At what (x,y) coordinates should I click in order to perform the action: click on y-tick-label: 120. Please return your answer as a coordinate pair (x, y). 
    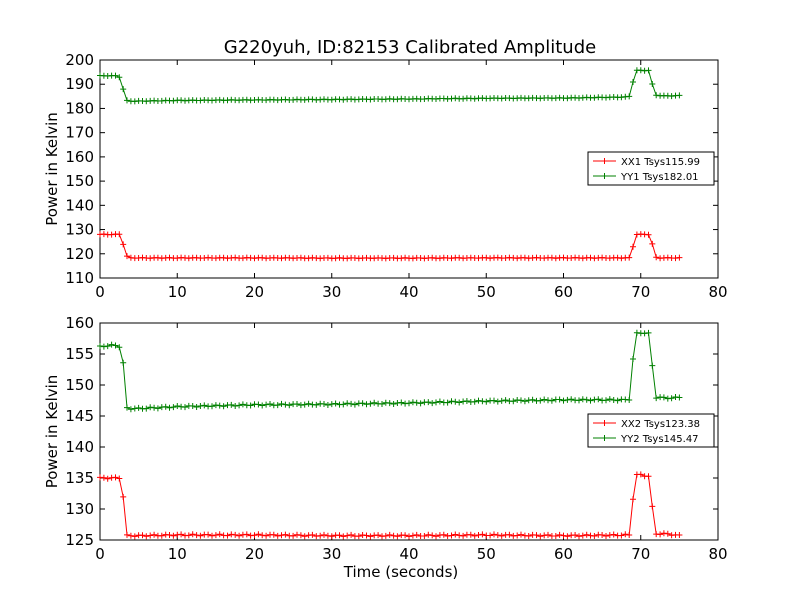
    Looking at the image, I should click on (79, 254).